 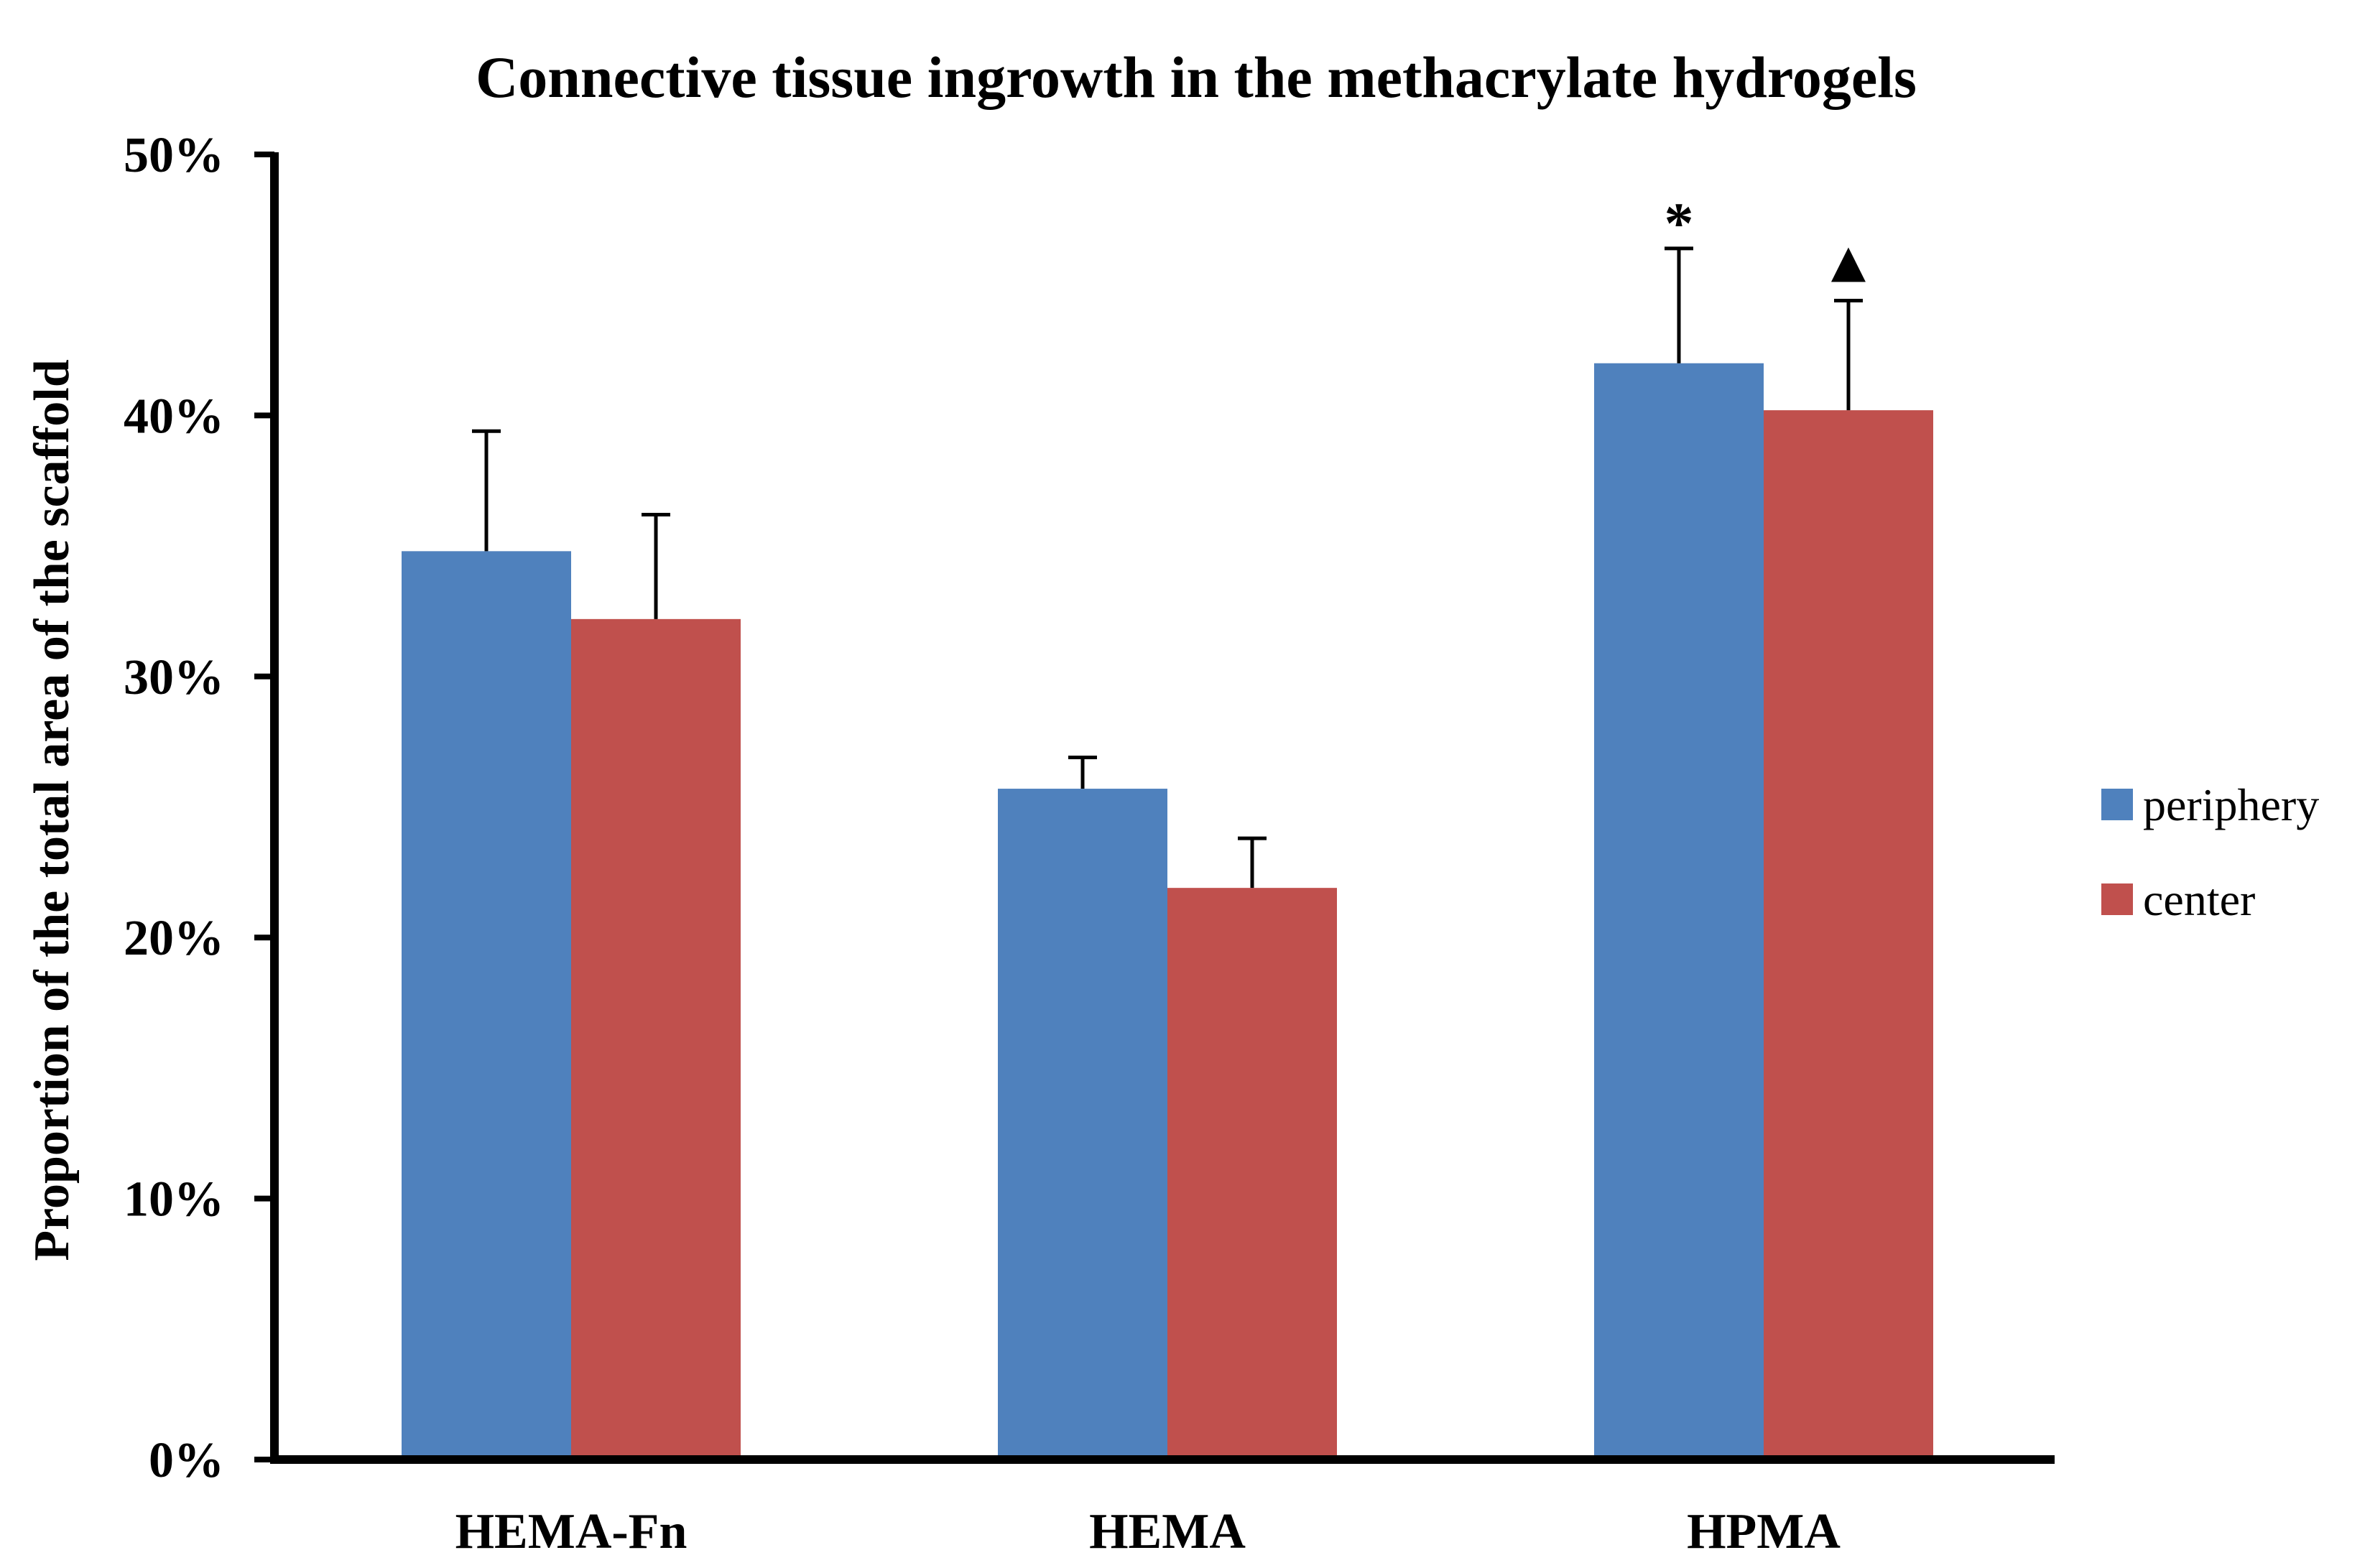 I want to click on bar-center-HEMA, so click(x=1252, y=1174).